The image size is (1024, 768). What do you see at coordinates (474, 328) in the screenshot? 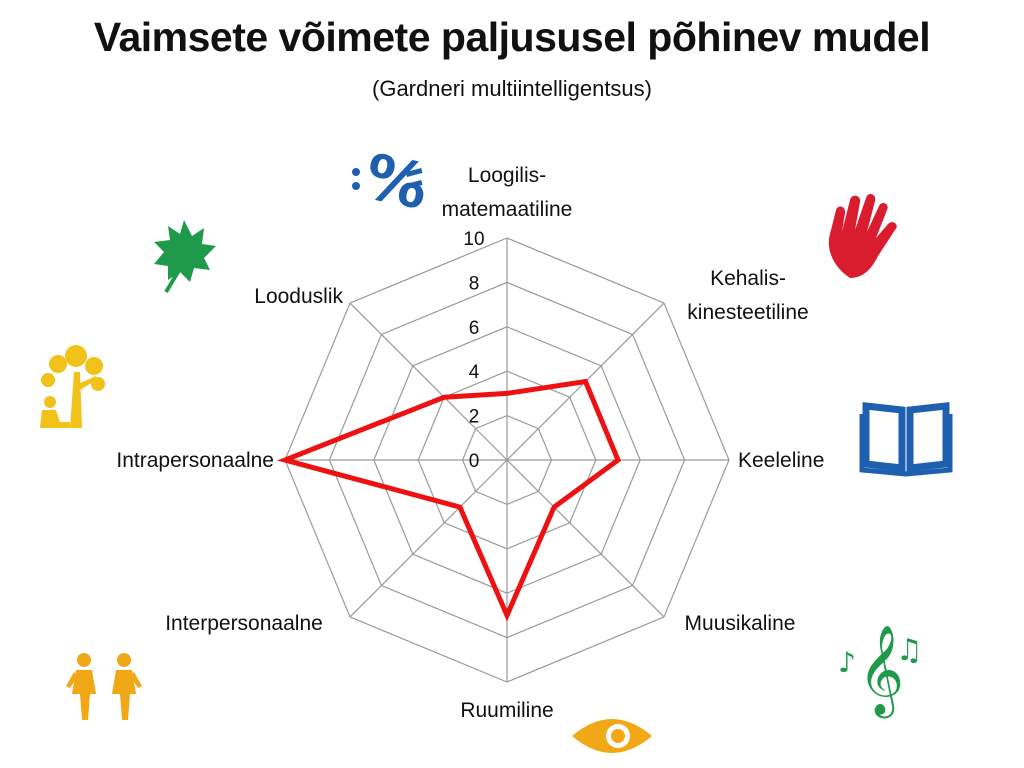
I see `tick-label: 6` at bounding box center [474, 328].